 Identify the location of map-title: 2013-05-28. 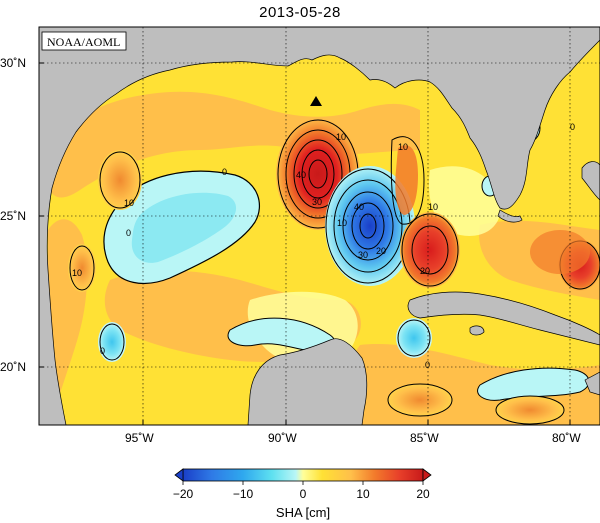
(300, 12).